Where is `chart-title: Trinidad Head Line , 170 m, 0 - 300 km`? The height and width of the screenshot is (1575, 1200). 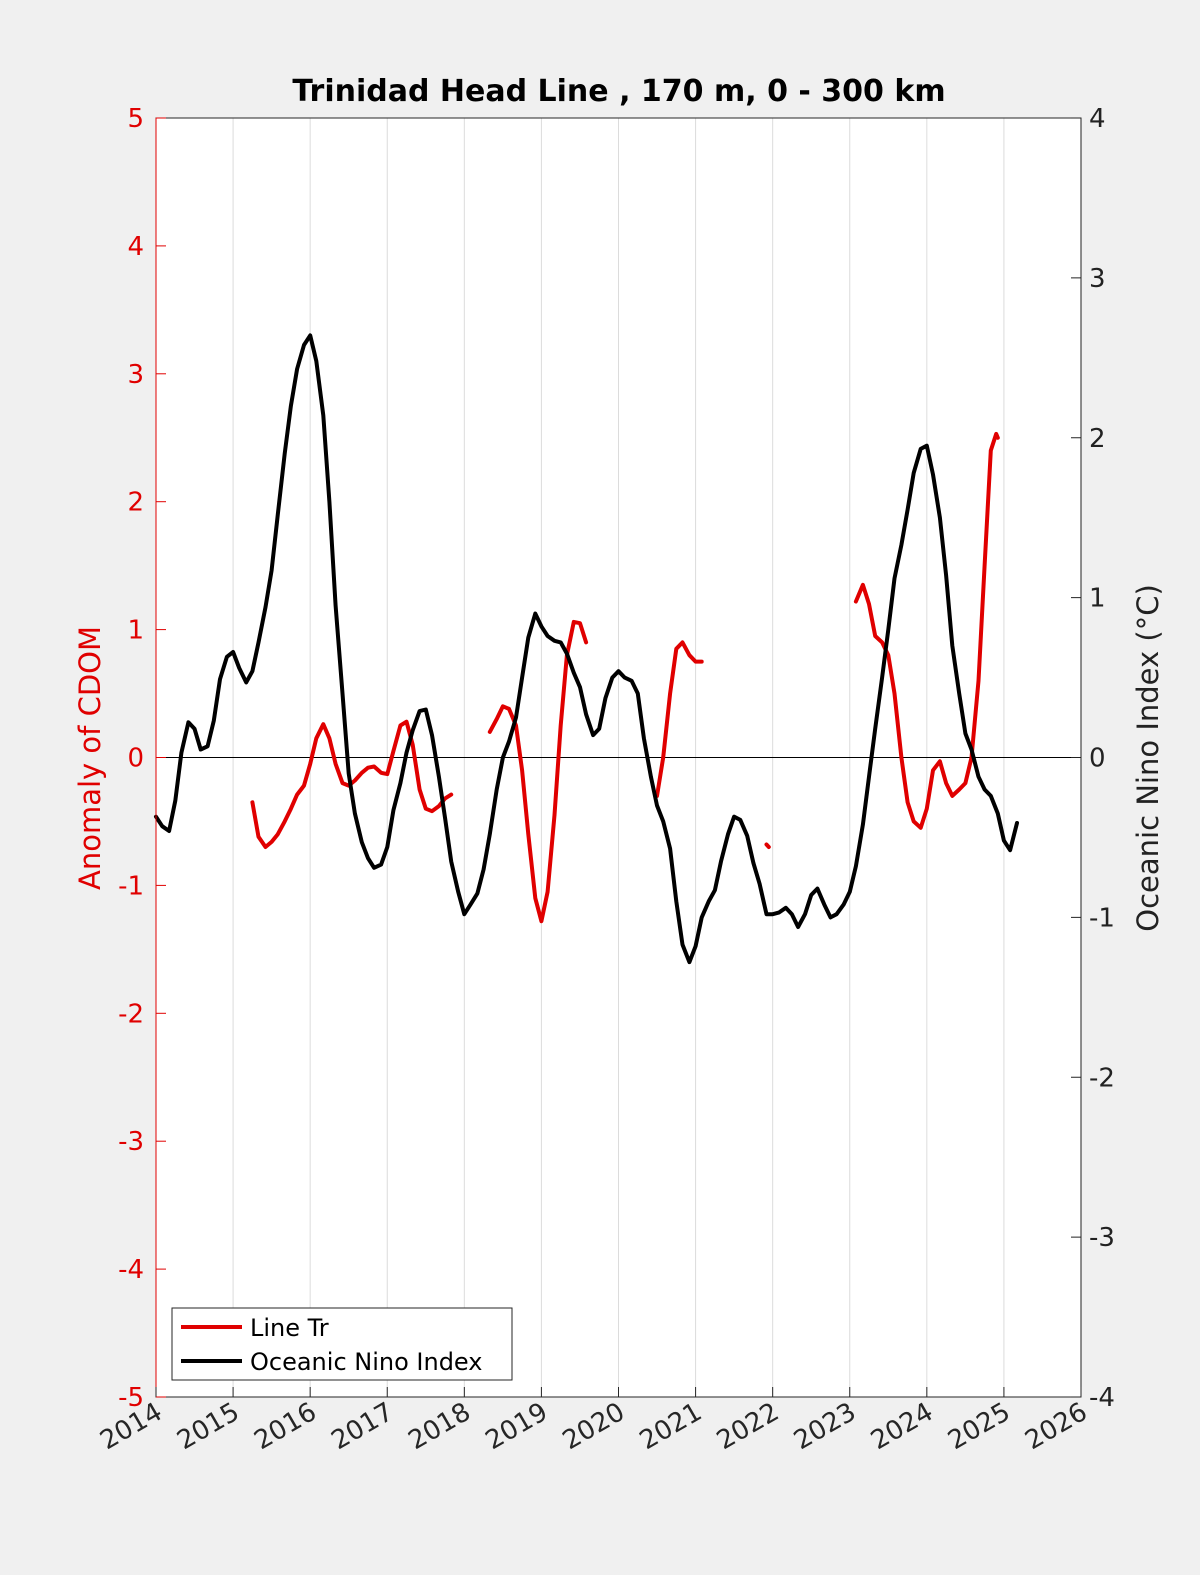
chart-title: Trinidad Head Line , 170 m, 0 - 300 km is located at coordinates (618, 91).